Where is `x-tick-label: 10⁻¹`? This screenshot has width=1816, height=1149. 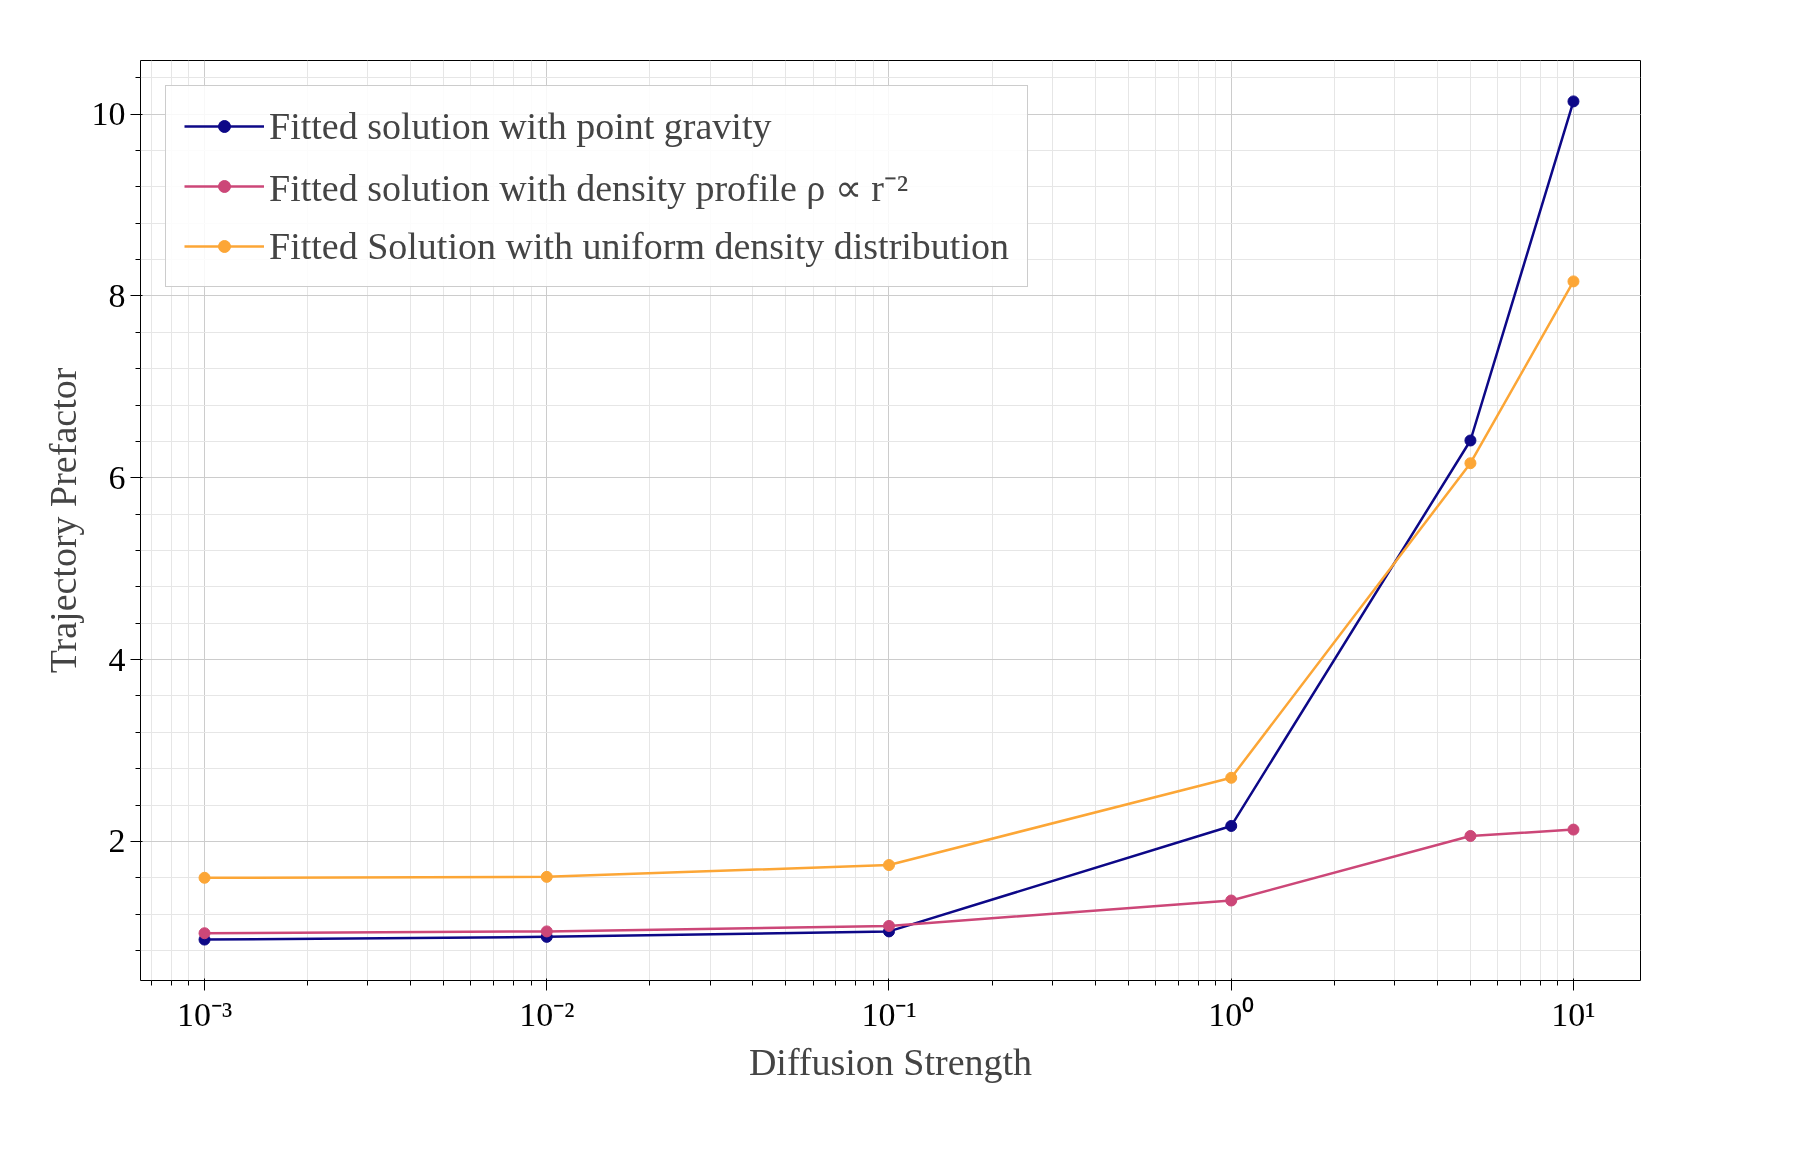
x-tick-label: 10⁻¹ is located at coordinates (889, 1014).